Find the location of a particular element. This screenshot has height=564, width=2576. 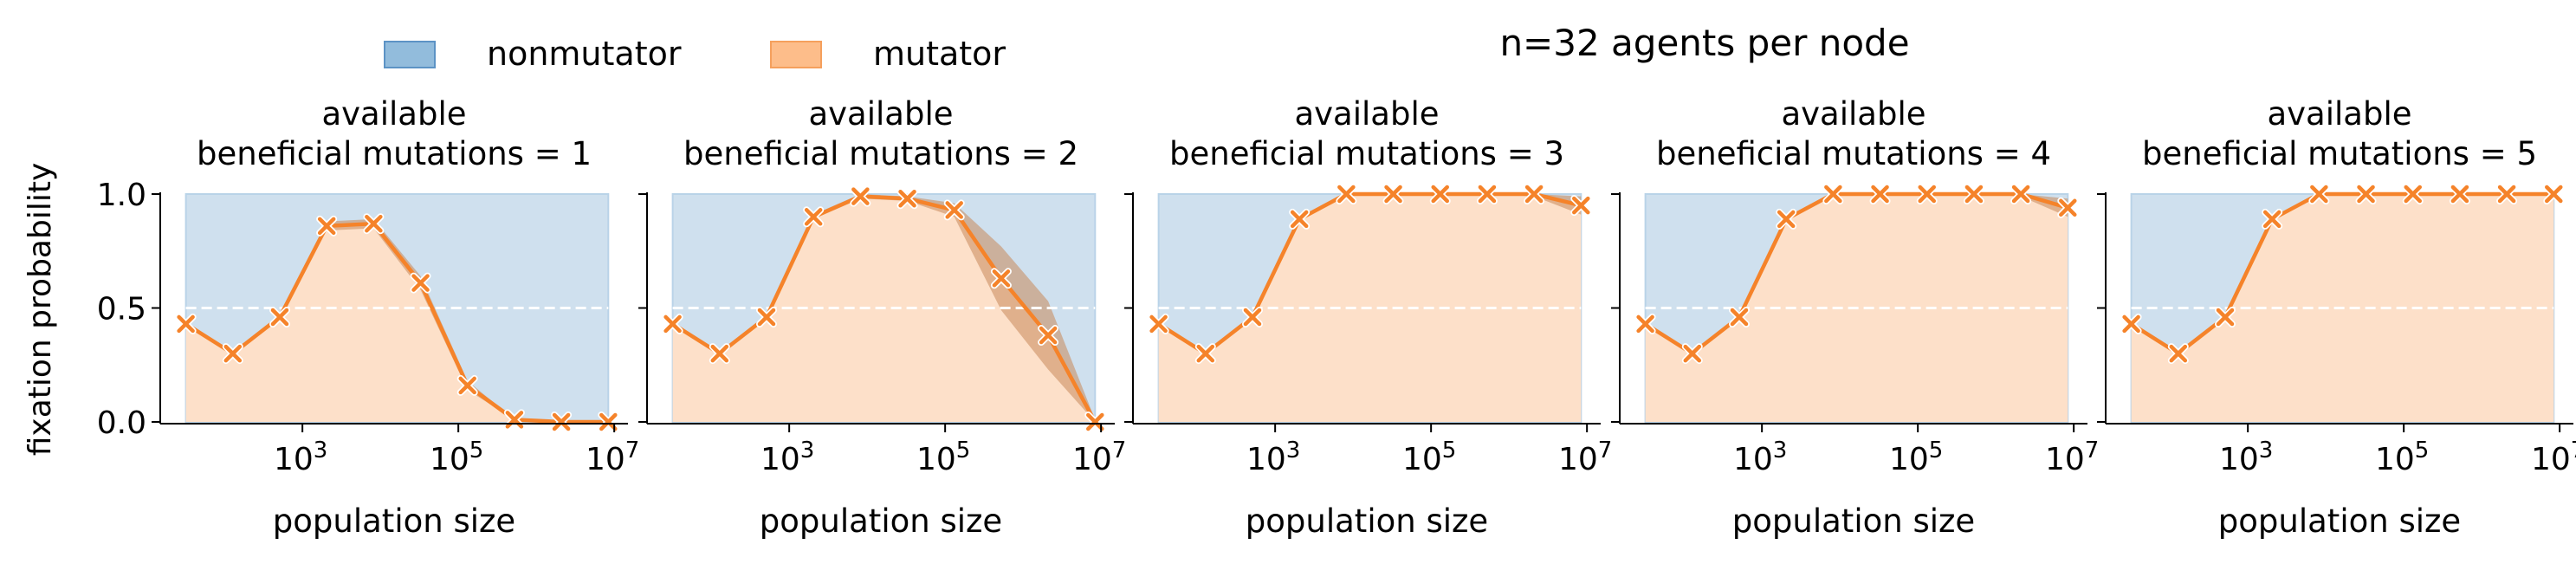

panel-title-line2: beneficial mutations = 4 is located at coordinates (1853, 153).